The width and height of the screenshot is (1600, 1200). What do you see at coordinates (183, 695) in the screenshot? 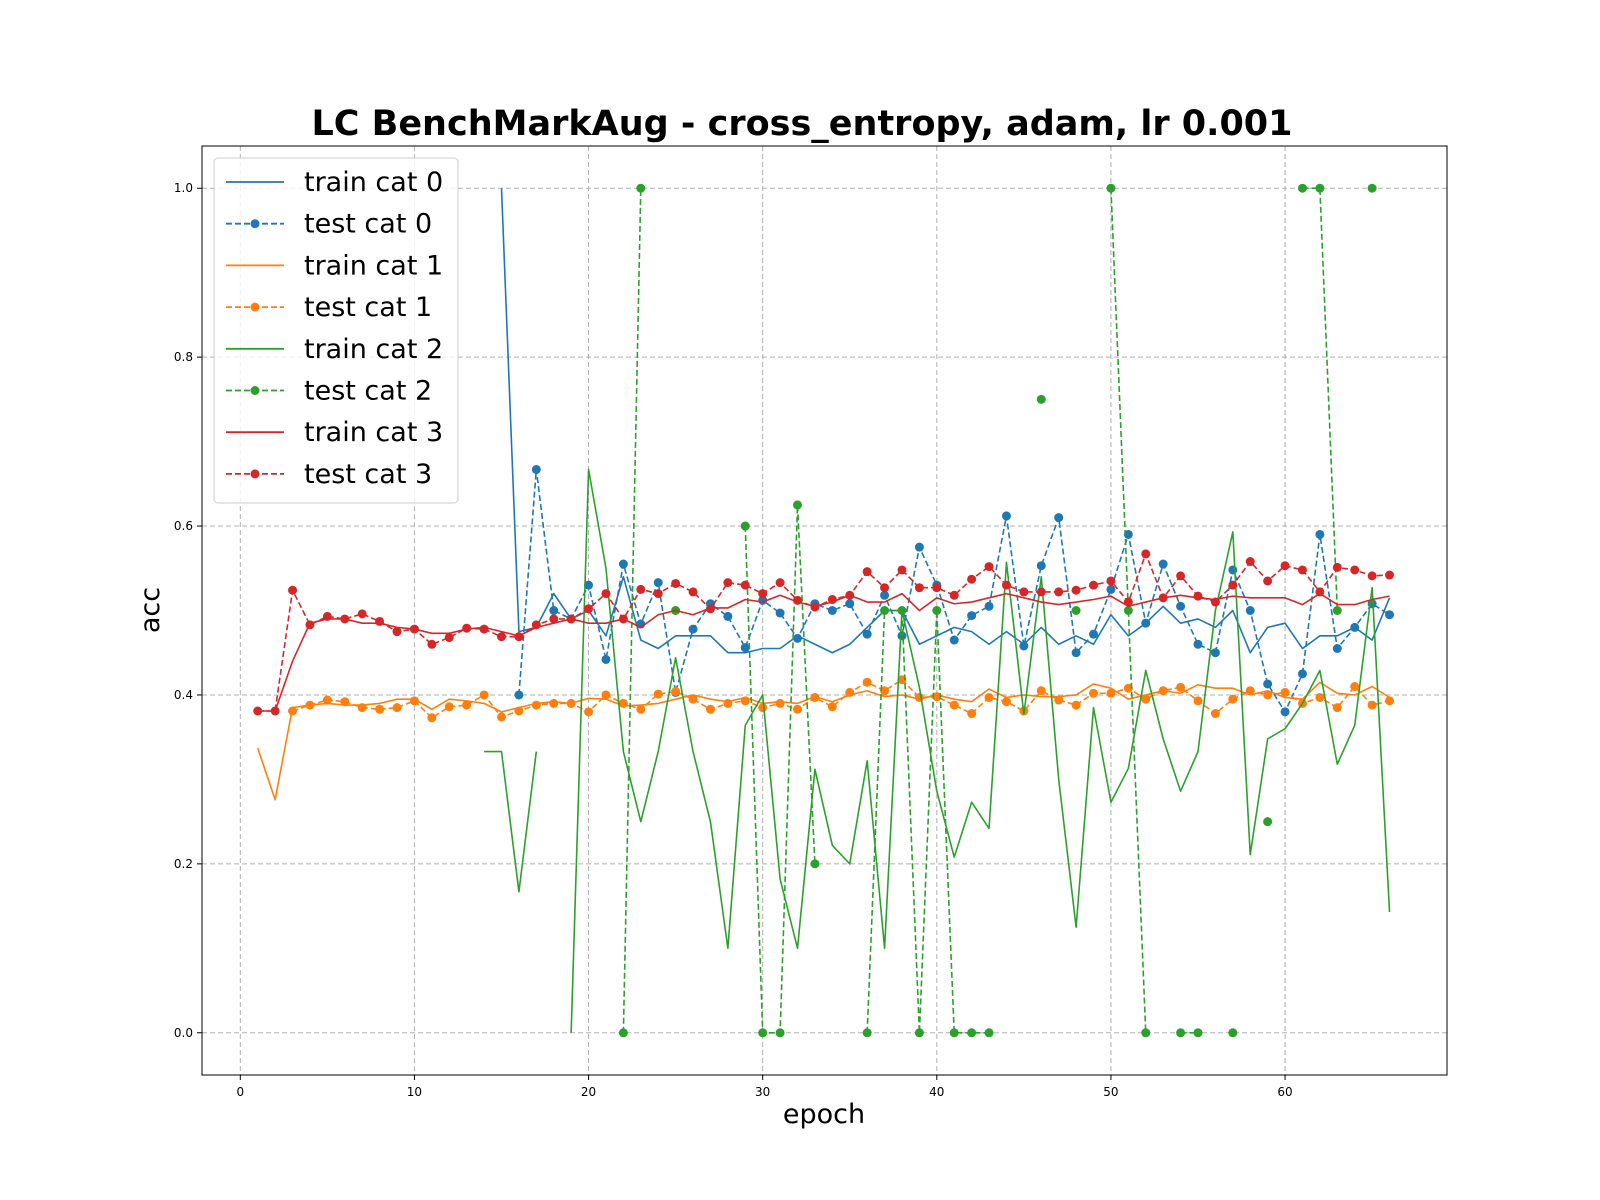
I see `y-tick-label: 0.4` at bounding box center [183, 695].